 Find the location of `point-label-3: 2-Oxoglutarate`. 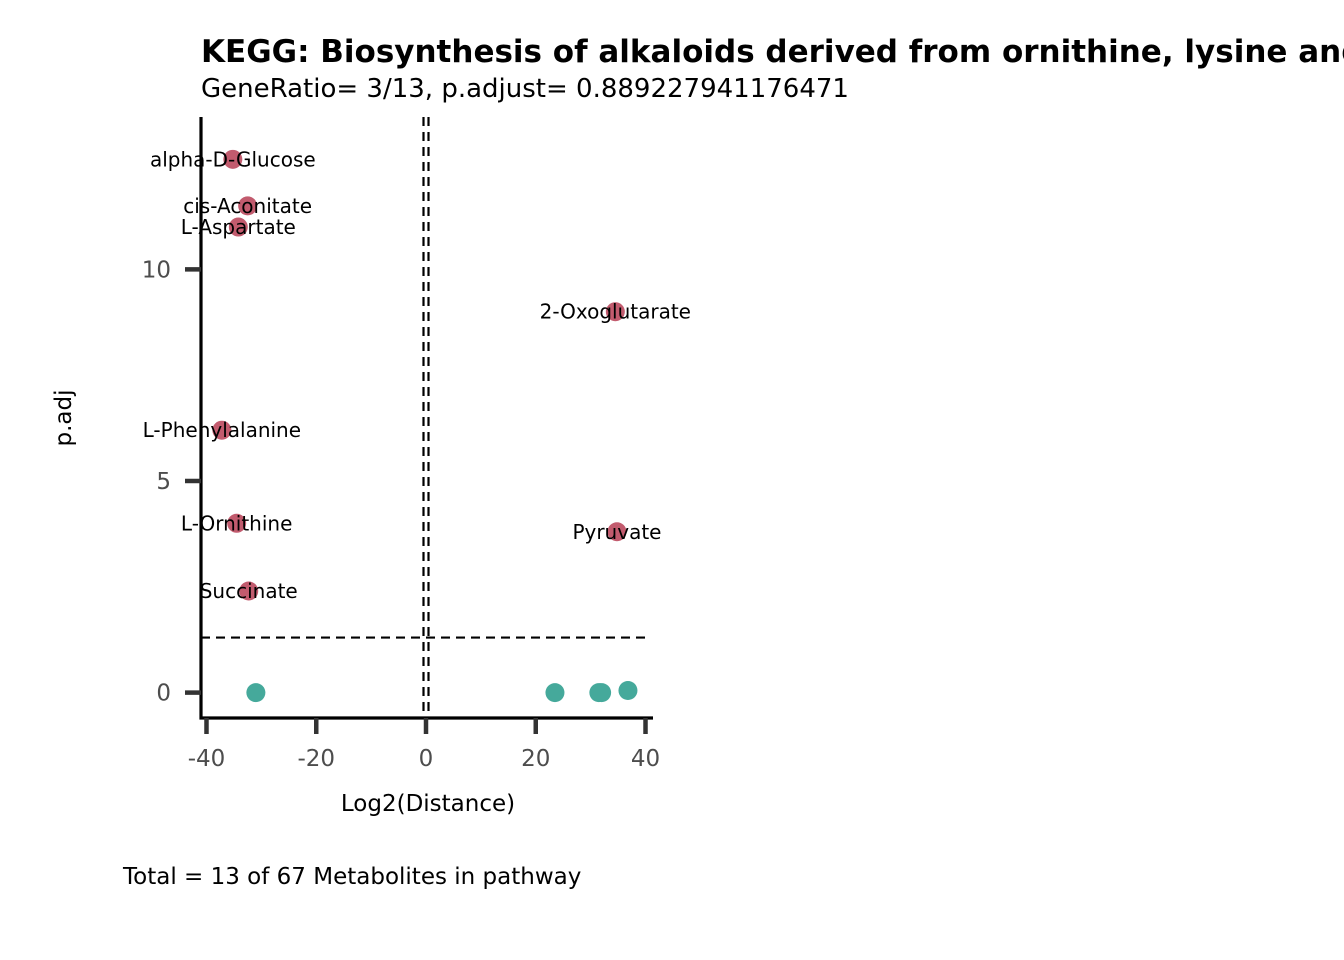

point-label-3: 2-Oxoglutarate is located at coordinates (615, 312).